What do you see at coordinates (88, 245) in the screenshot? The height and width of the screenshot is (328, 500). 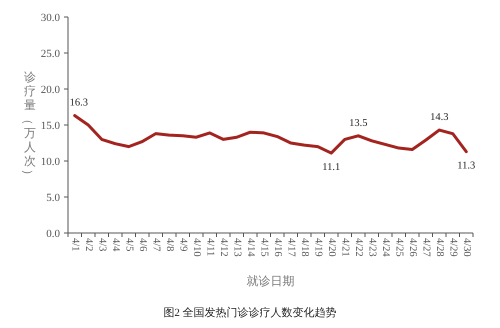 I see `x-tick-label: 4/2` at bounding box center [88, 245].